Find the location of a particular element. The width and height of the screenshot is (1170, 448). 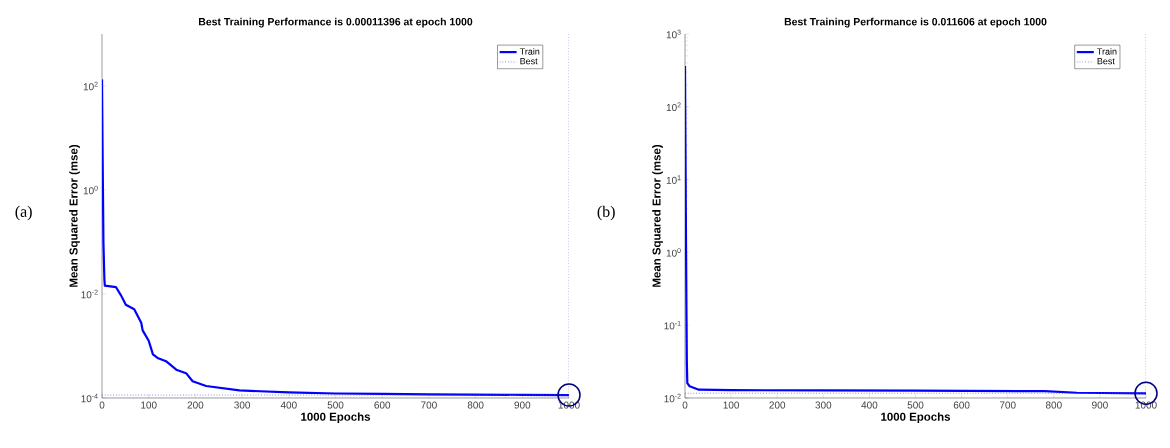

x-tick-label: 1000 is located at coordinates (1146, 405).